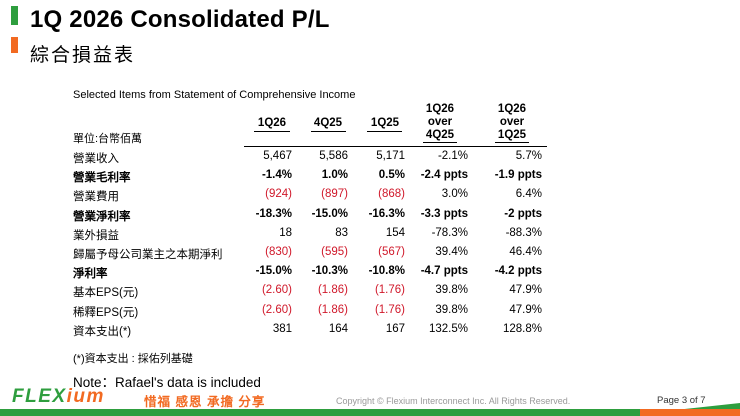  I want to click on table-row: 營業淨利率 -18.3% -15.0% -16.3% -3.3 ppts -2 ppts, so click(370, 214).